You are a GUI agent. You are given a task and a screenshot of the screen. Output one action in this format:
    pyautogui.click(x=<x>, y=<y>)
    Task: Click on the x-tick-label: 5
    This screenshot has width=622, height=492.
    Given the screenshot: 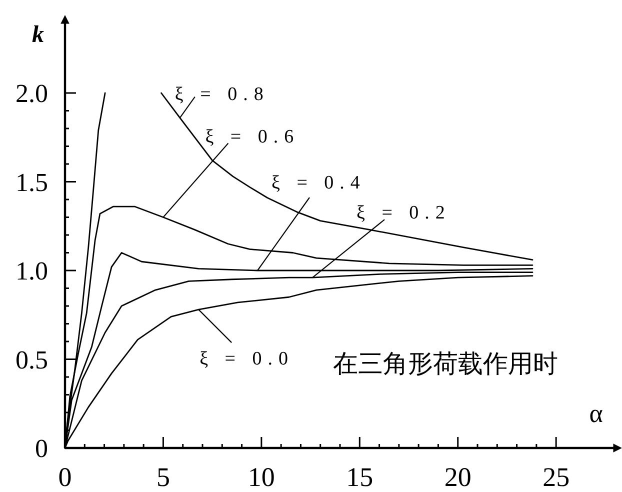 What is the action you would take?
    pyautogui.click(x=163, y=477)
    